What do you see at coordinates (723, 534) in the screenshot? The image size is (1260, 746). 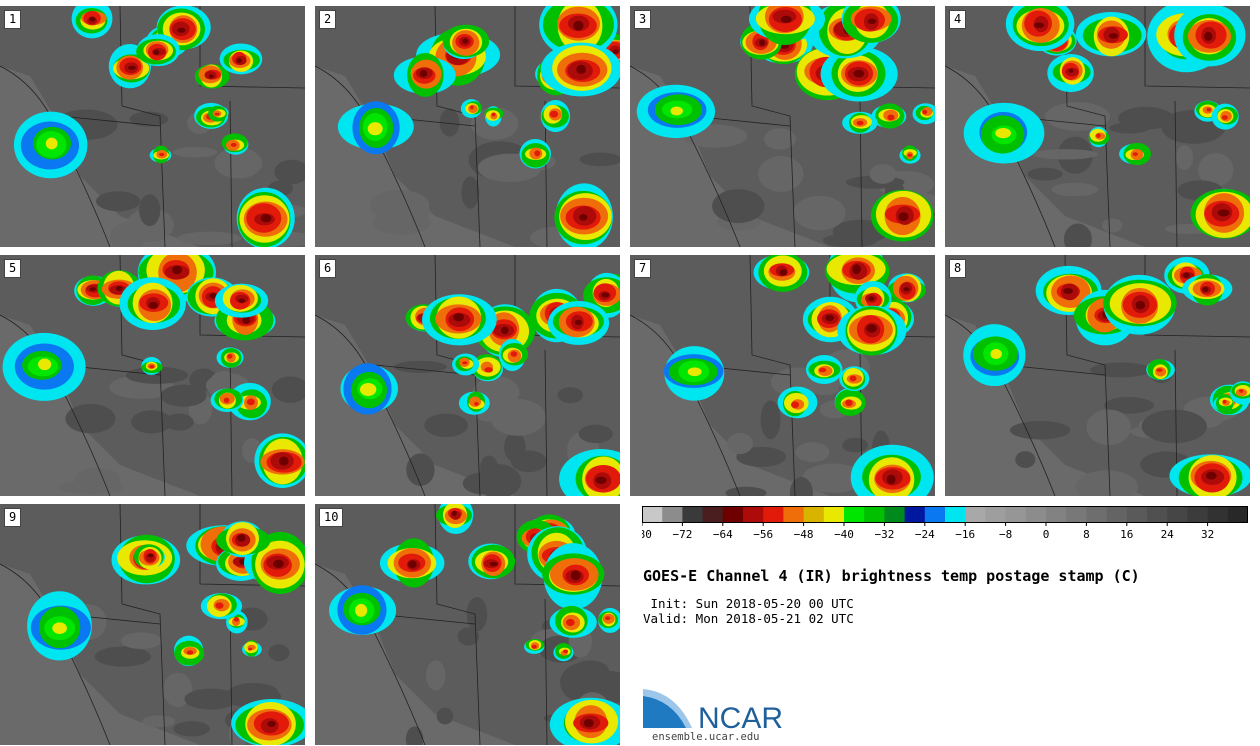 I see `colorbar-tick-label: −64` at bounding box center [723, 534].